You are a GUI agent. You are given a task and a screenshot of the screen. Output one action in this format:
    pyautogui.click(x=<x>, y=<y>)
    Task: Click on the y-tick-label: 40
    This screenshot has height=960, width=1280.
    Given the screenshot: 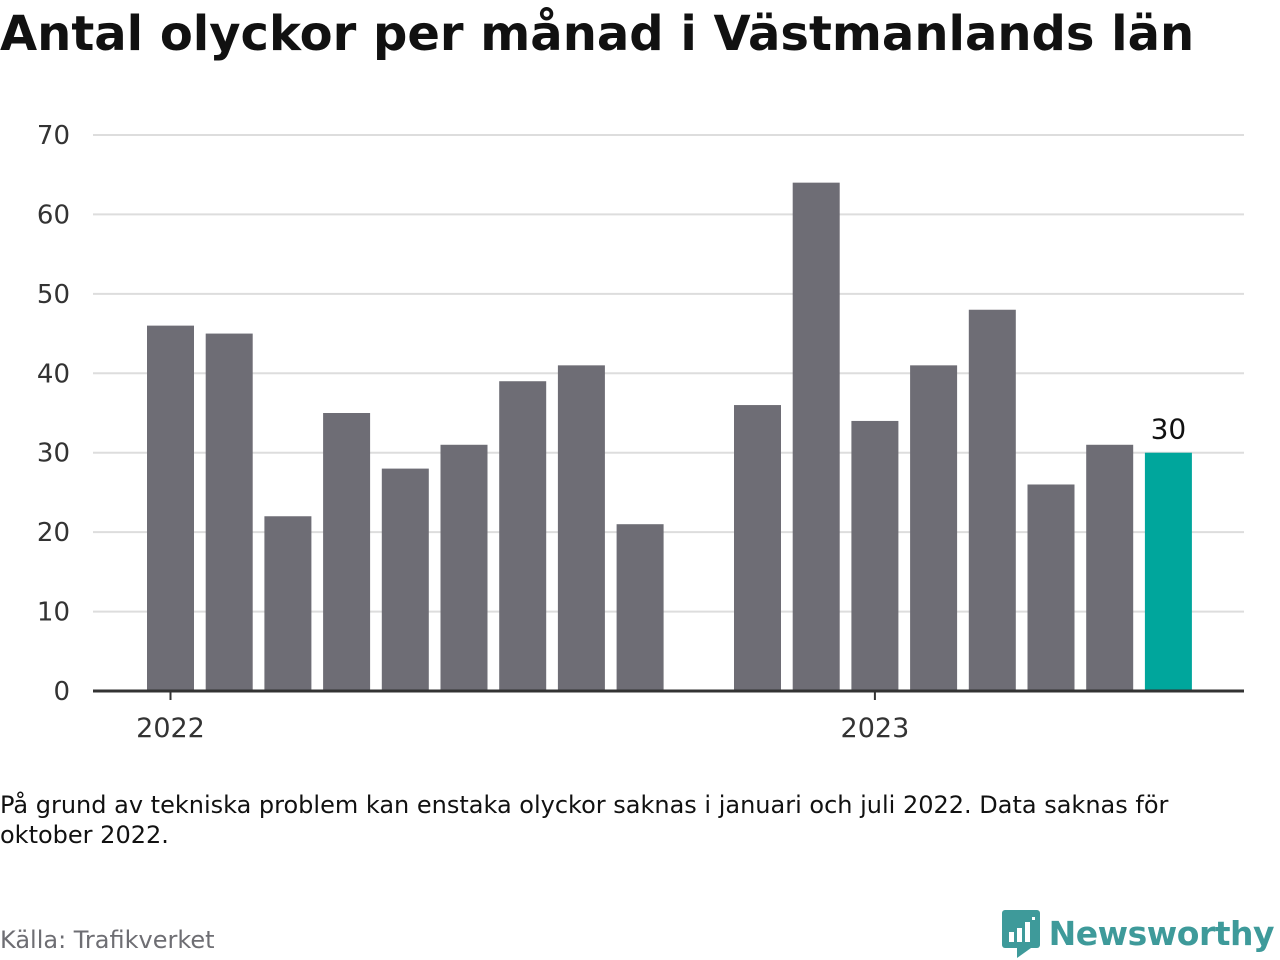 What is the action you would take?
    pyautogui.click(x=53, y=374)
    